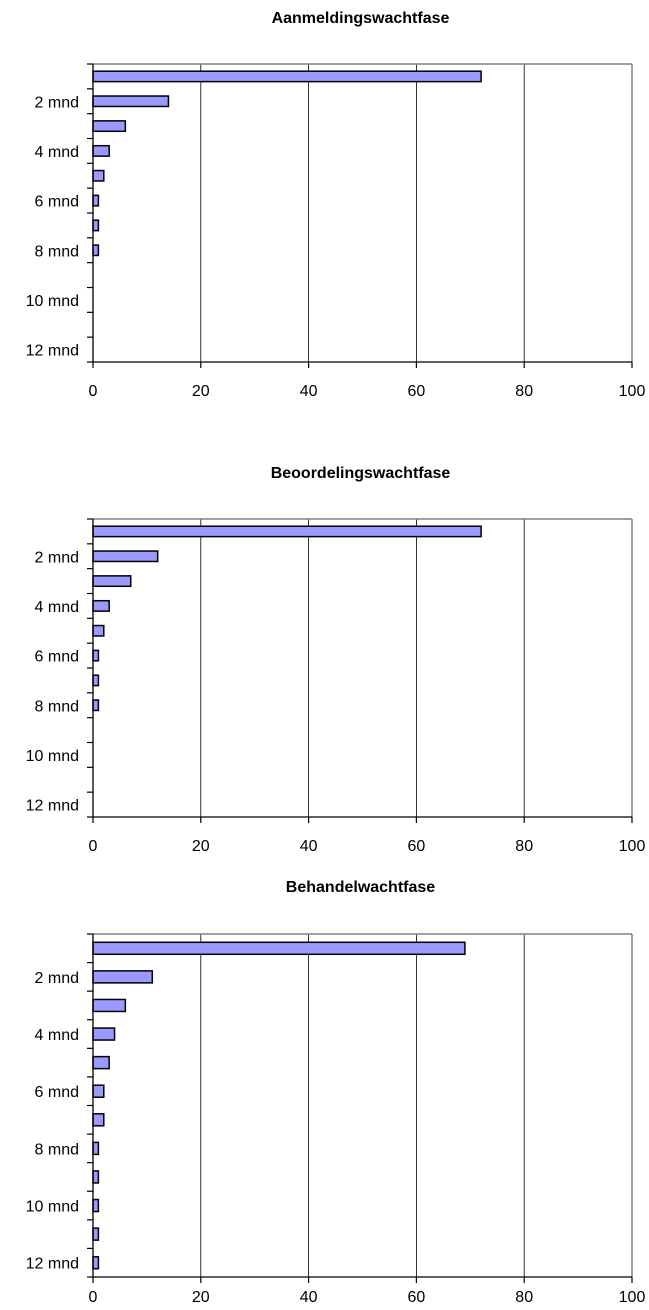  What do you see at coordinates (360, 887) in the screenshot?
I see `chart-title: Behandelwachtfase` at bounding box center [360, 887].